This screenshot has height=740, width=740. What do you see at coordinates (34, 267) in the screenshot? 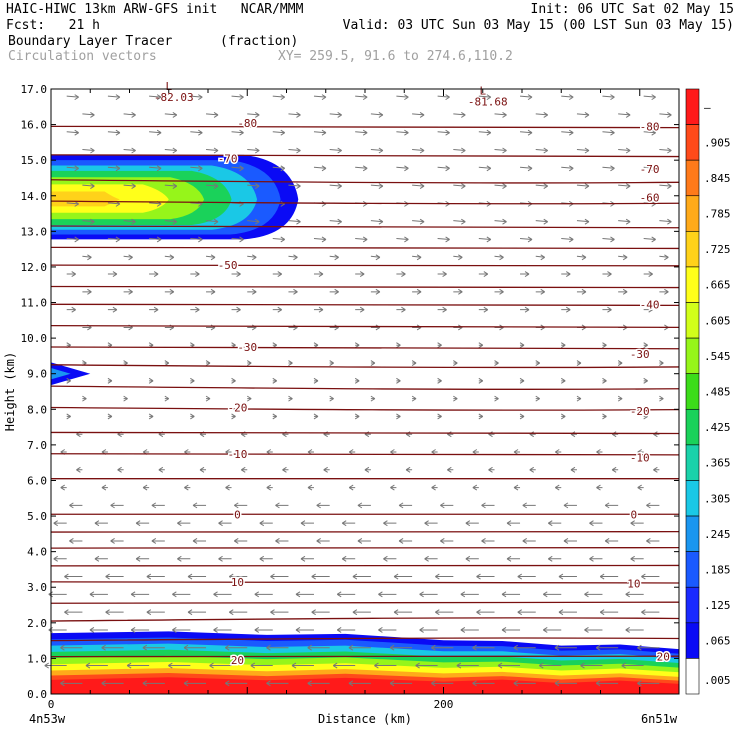
I see `y-tick-label-12: 12.0` at bounding box center [34, 267].